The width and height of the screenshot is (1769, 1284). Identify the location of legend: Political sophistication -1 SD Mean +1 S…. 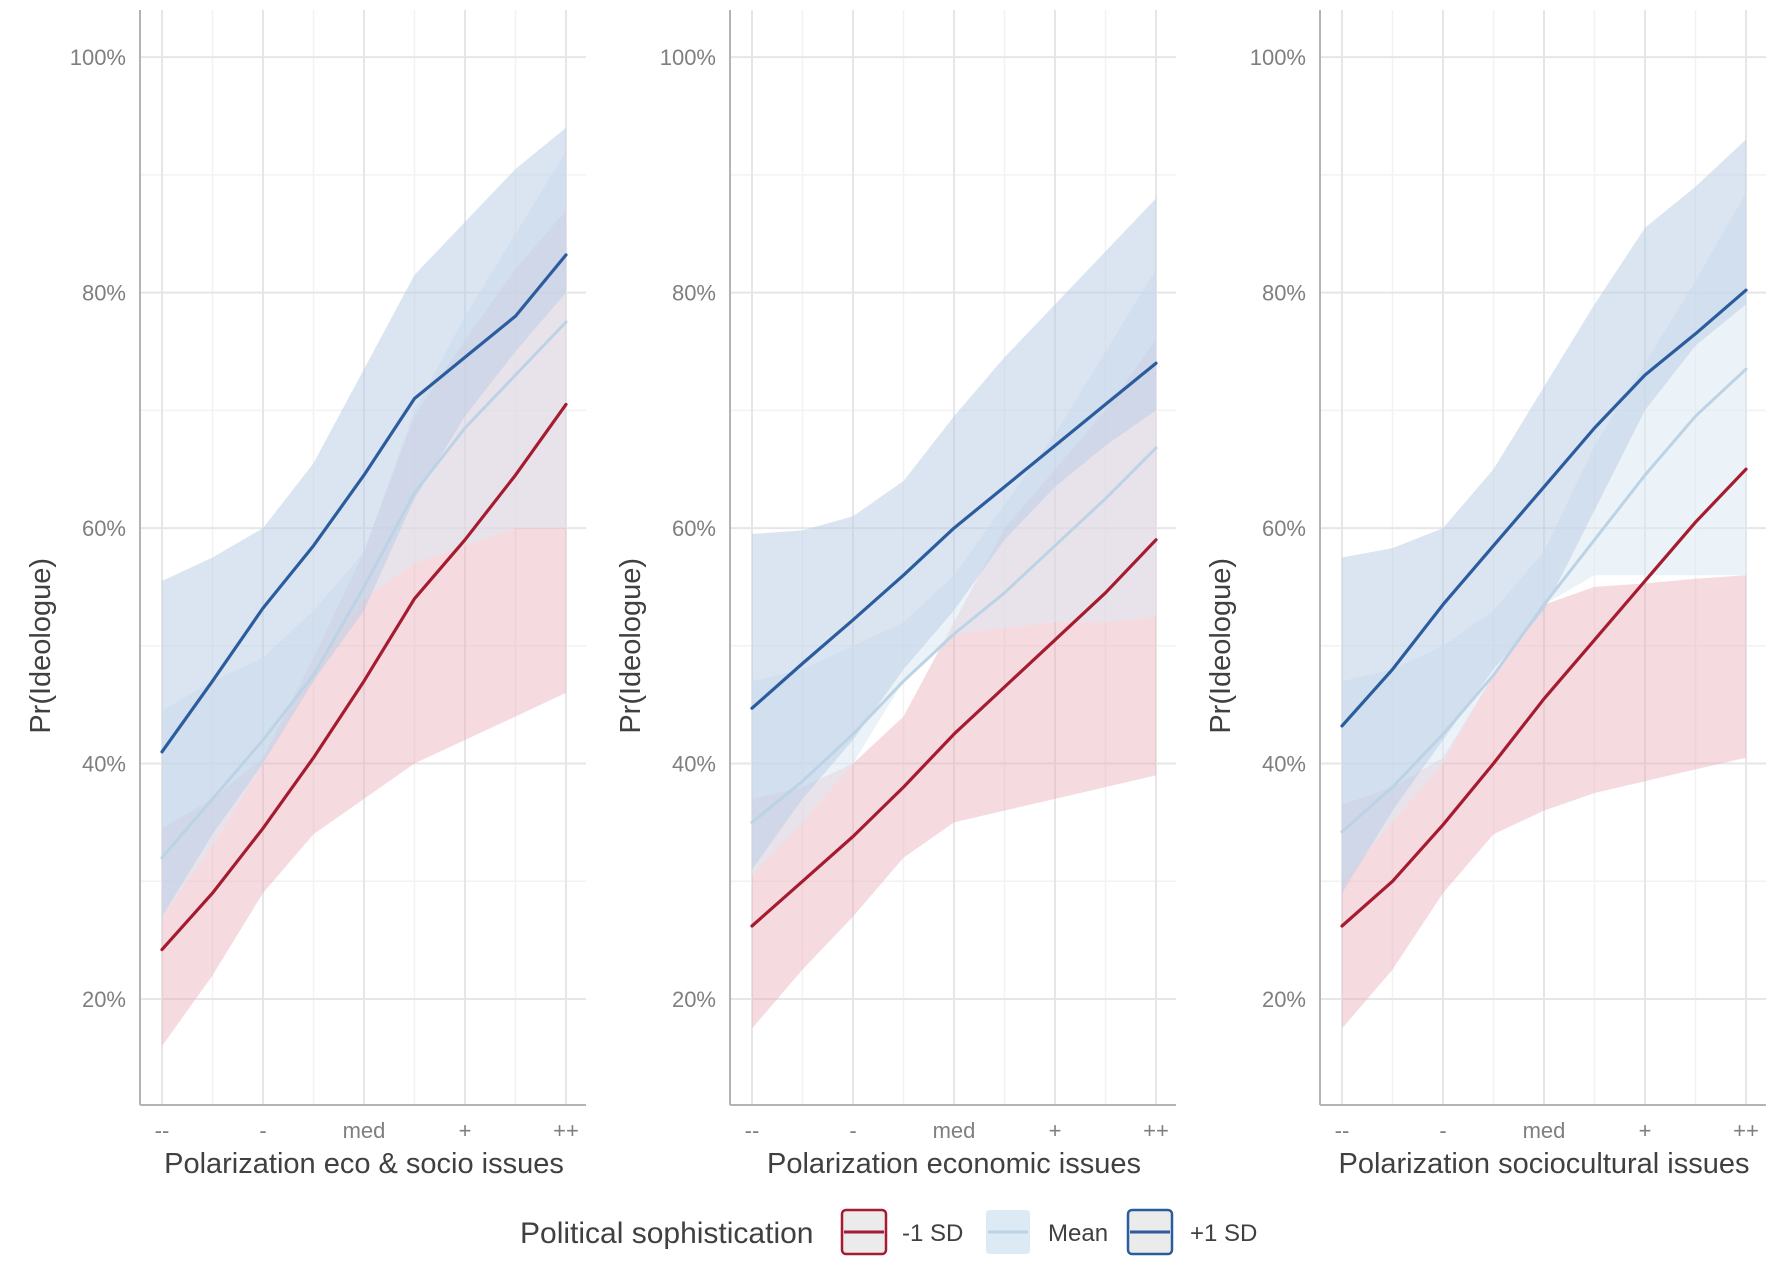
(888, 1232).